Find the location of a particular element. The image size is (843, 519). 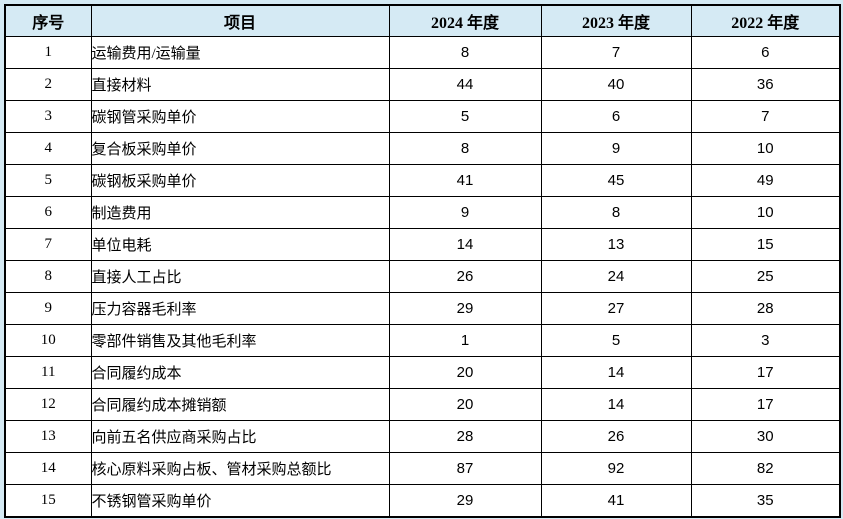

cell-item: 单位电耗 is located at coordinates (240, 244).